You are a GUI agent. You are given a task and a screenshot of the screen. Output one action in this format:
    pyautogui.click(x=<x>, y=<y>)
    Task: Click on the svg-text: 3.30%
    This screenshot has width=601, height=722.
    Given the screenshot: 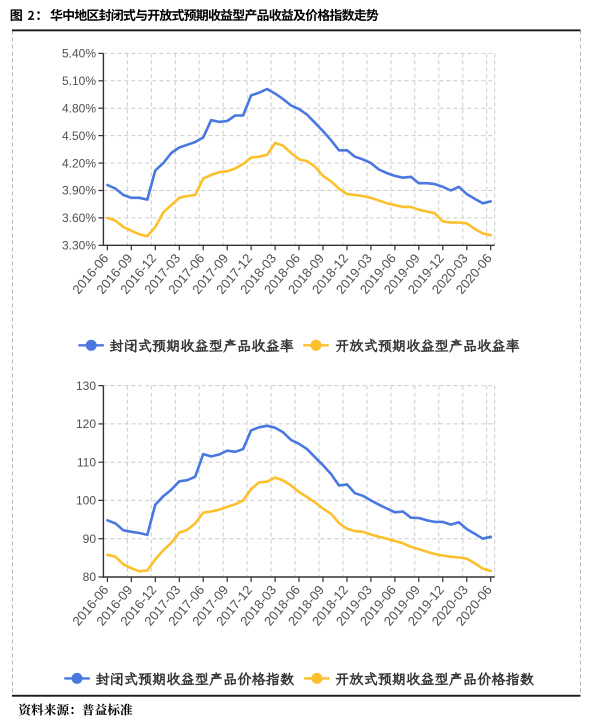 What is the action you would take?
    pyautogui.click(x=79, y=246)
    